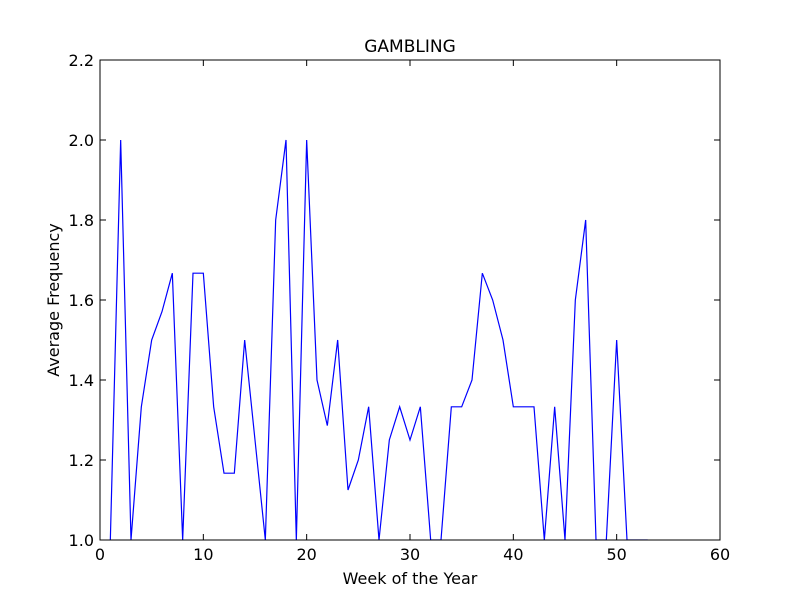  Describe the element at coordinates (616, 554) in the screenshot. I see `x-tick-label: 50` at that location.